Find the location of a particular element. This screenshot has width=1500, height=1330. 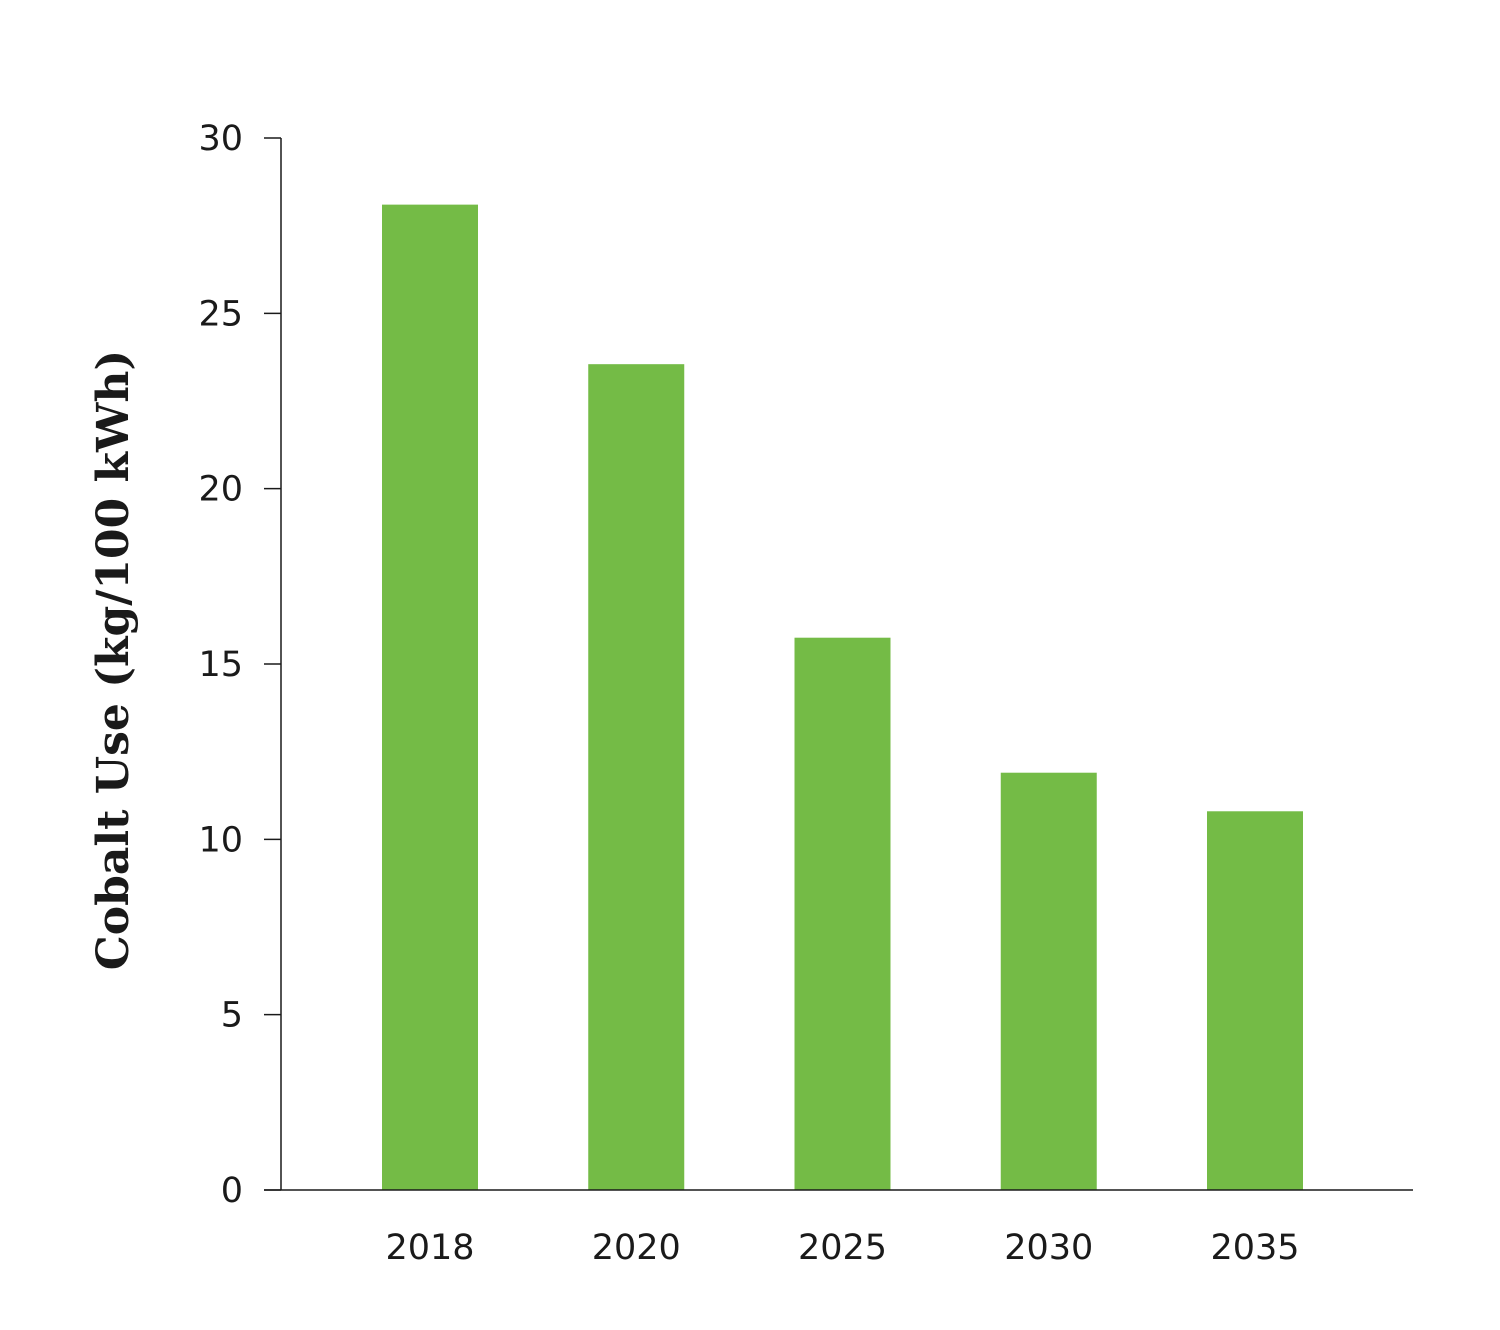

x-axis-ticks: 2018 2020 2025 2030 2035 is located at coordinates (842, 1248).